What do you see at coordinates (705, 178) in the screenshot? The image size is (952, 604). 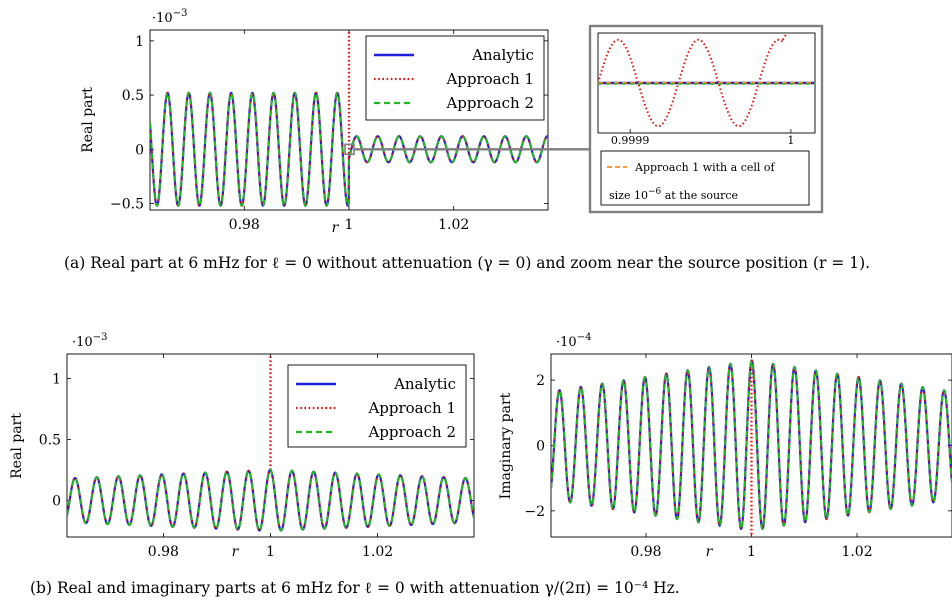 I see `zoom-legend-box` at bounding box center [705, 178].